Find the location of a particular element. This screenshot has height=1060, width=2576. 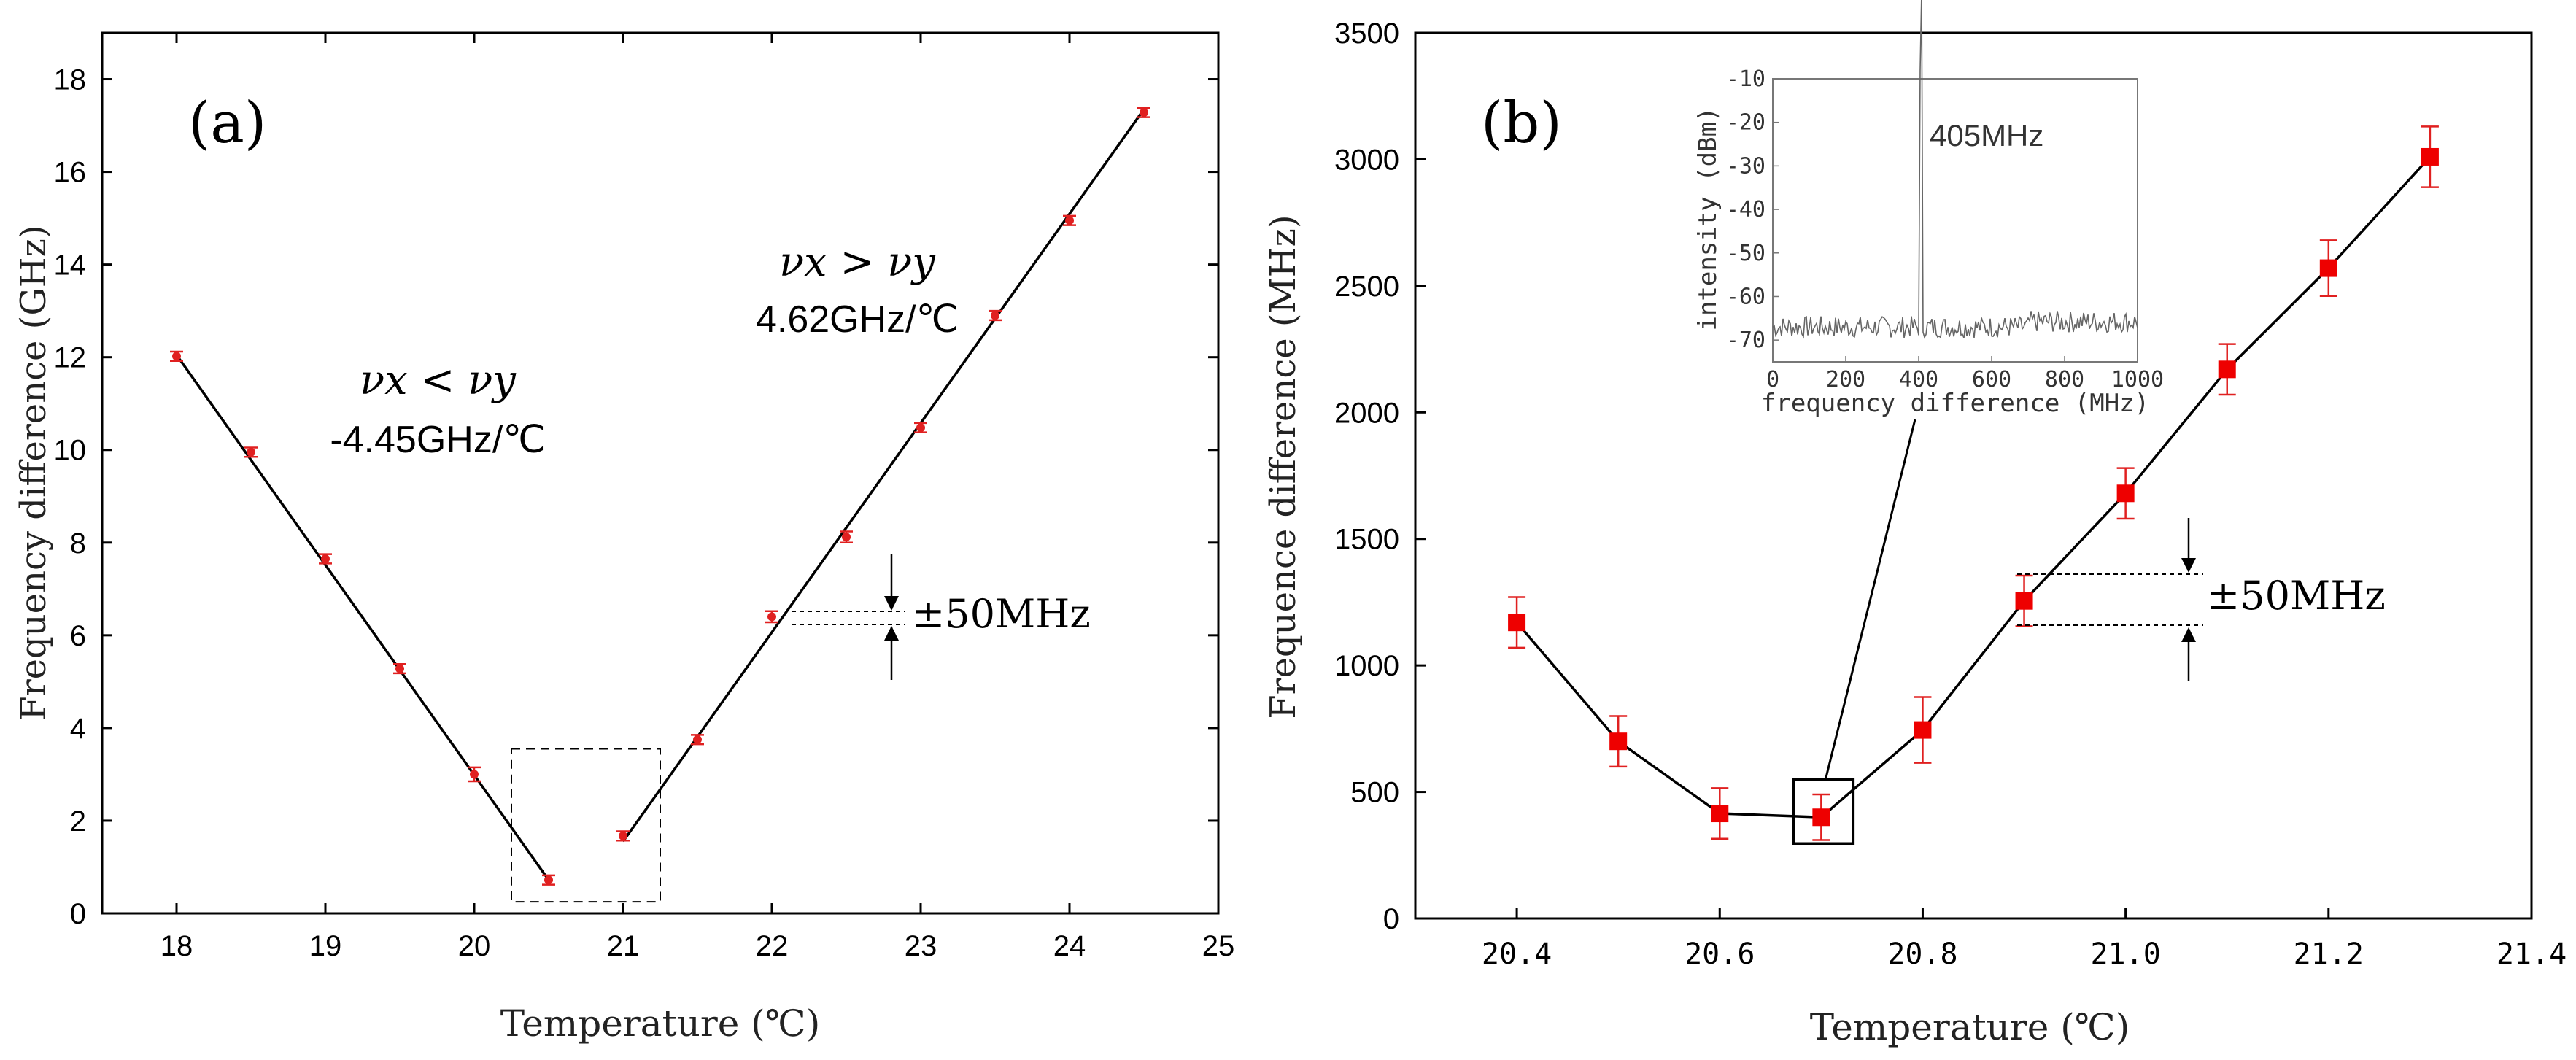

inset-x-tick-label: 200 is located at coordinates (1845, 379).